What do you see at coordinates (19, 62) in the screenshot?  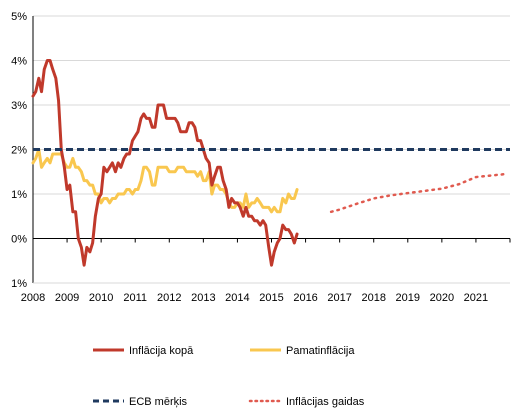 I see `y-tick-label: 4%` at bounding box center [19, 62].